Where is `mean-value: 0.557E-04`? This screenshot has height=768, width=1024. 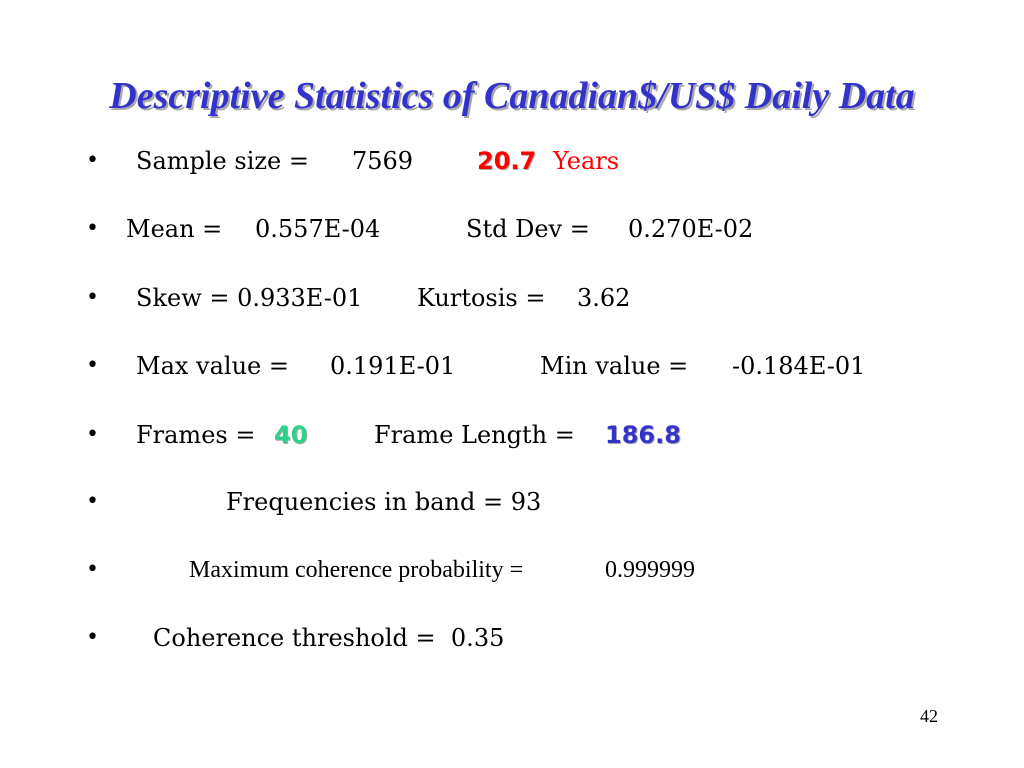
mean-value: 0.557E-04 is located at coordinates (318, 229).